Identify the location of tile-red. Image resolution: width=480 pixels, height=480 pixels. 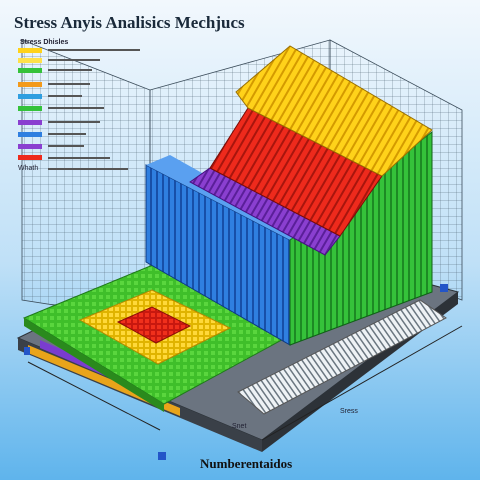
(154, 325).